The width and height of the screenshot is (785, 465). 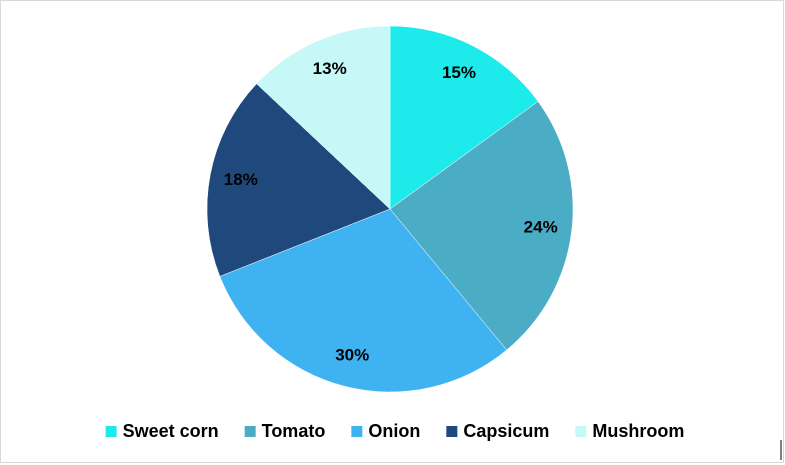 I want to click on legend-label: Onion, so click(x=394, y=431).